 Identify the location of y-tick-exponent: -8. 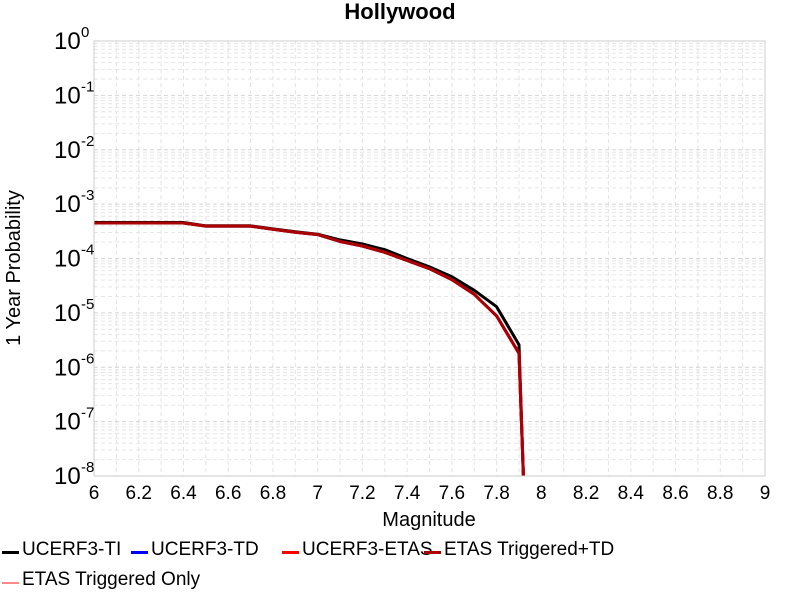
(87, 467).